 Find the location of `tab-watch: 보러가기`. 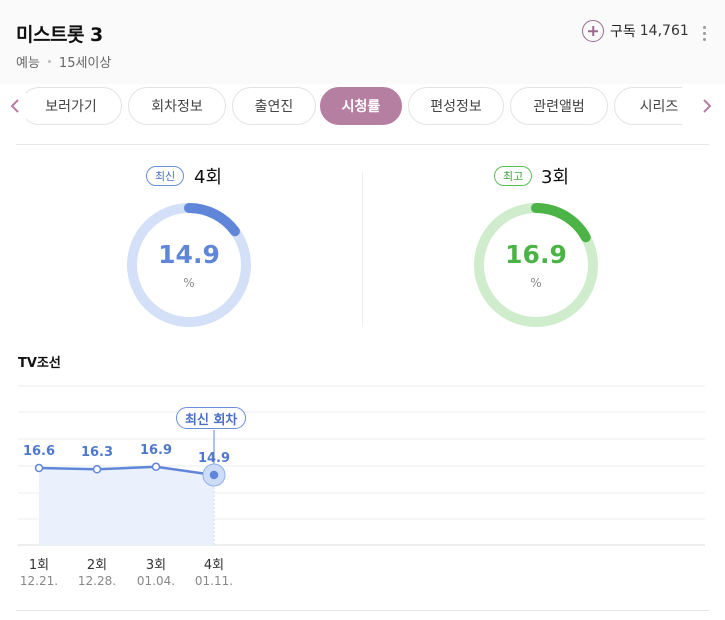

tab-watch: 보러가기 is located at coordinates (74, 106).